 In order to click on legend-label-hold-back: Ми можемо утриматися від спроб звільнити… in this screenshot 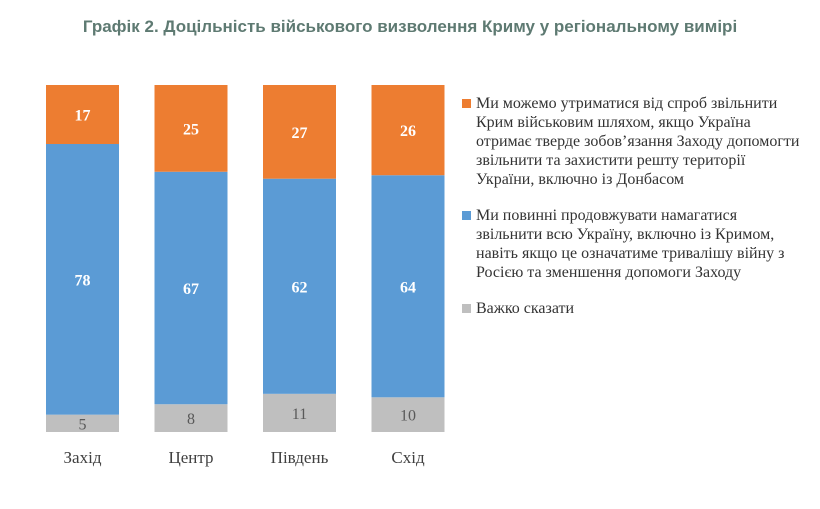, I will do `click(638, 141)`.